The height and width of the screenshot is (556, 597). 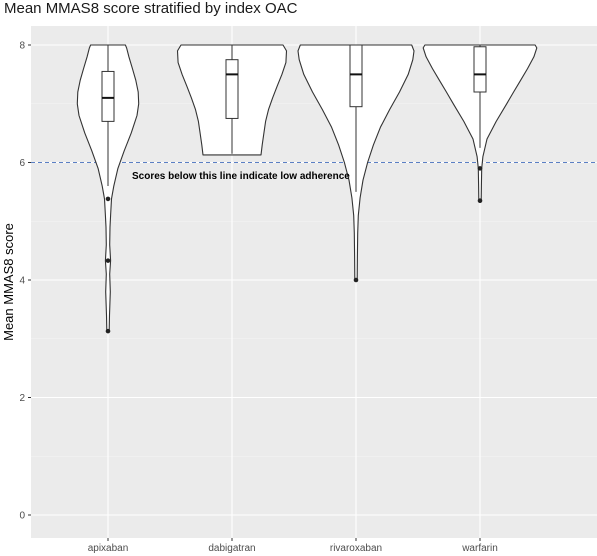 I want to click on x-tick-label-dabigatran: dabigatran, so click(x=231, y=548).